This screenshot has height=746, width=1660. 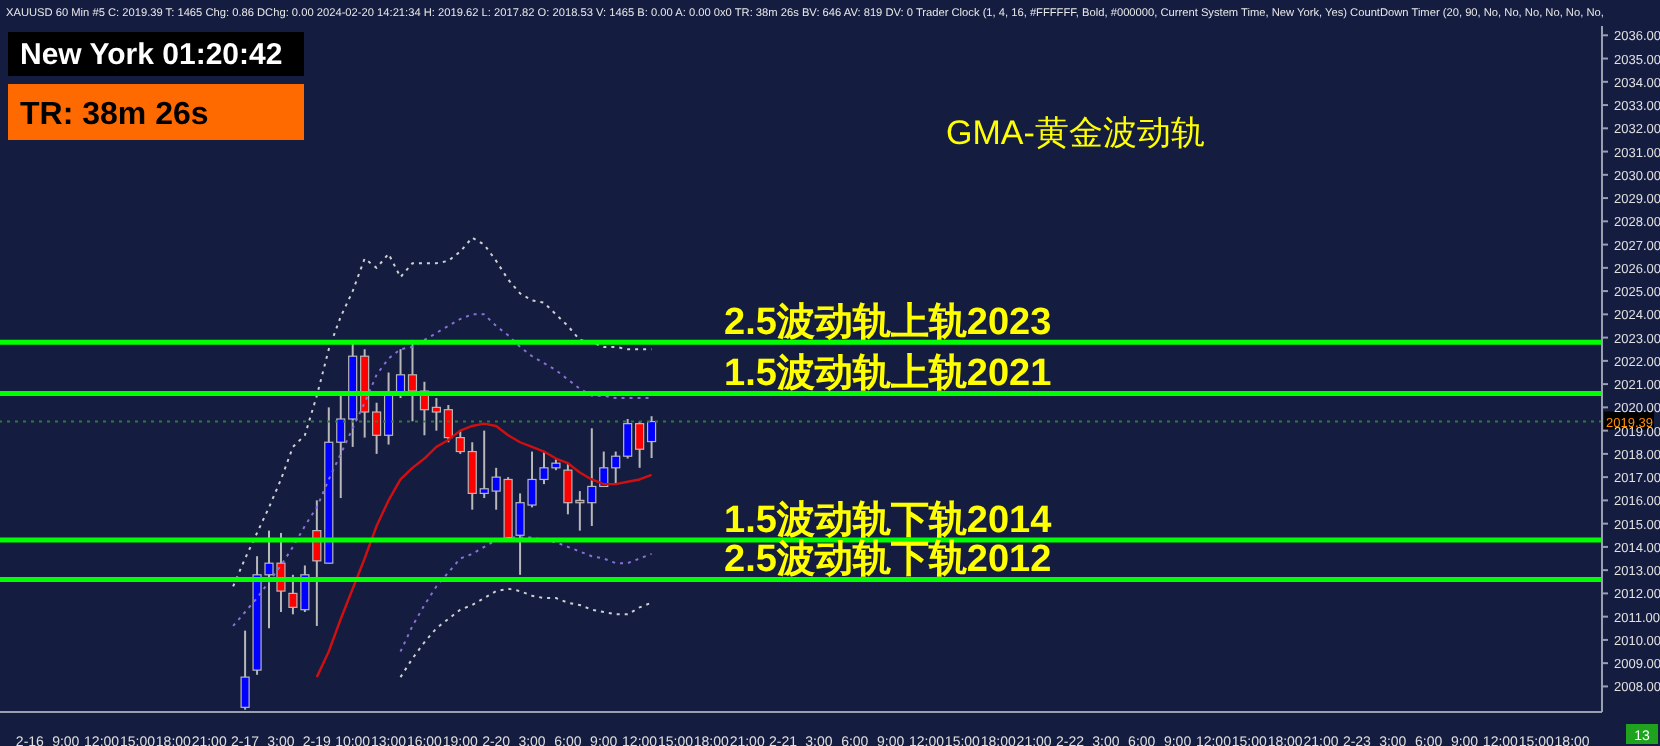 What do you see at coordinates (888, 519) in the screenshot?
I see `ref-line-label: 1.5波动轨下轨2014` at bounding box center [888, 519].